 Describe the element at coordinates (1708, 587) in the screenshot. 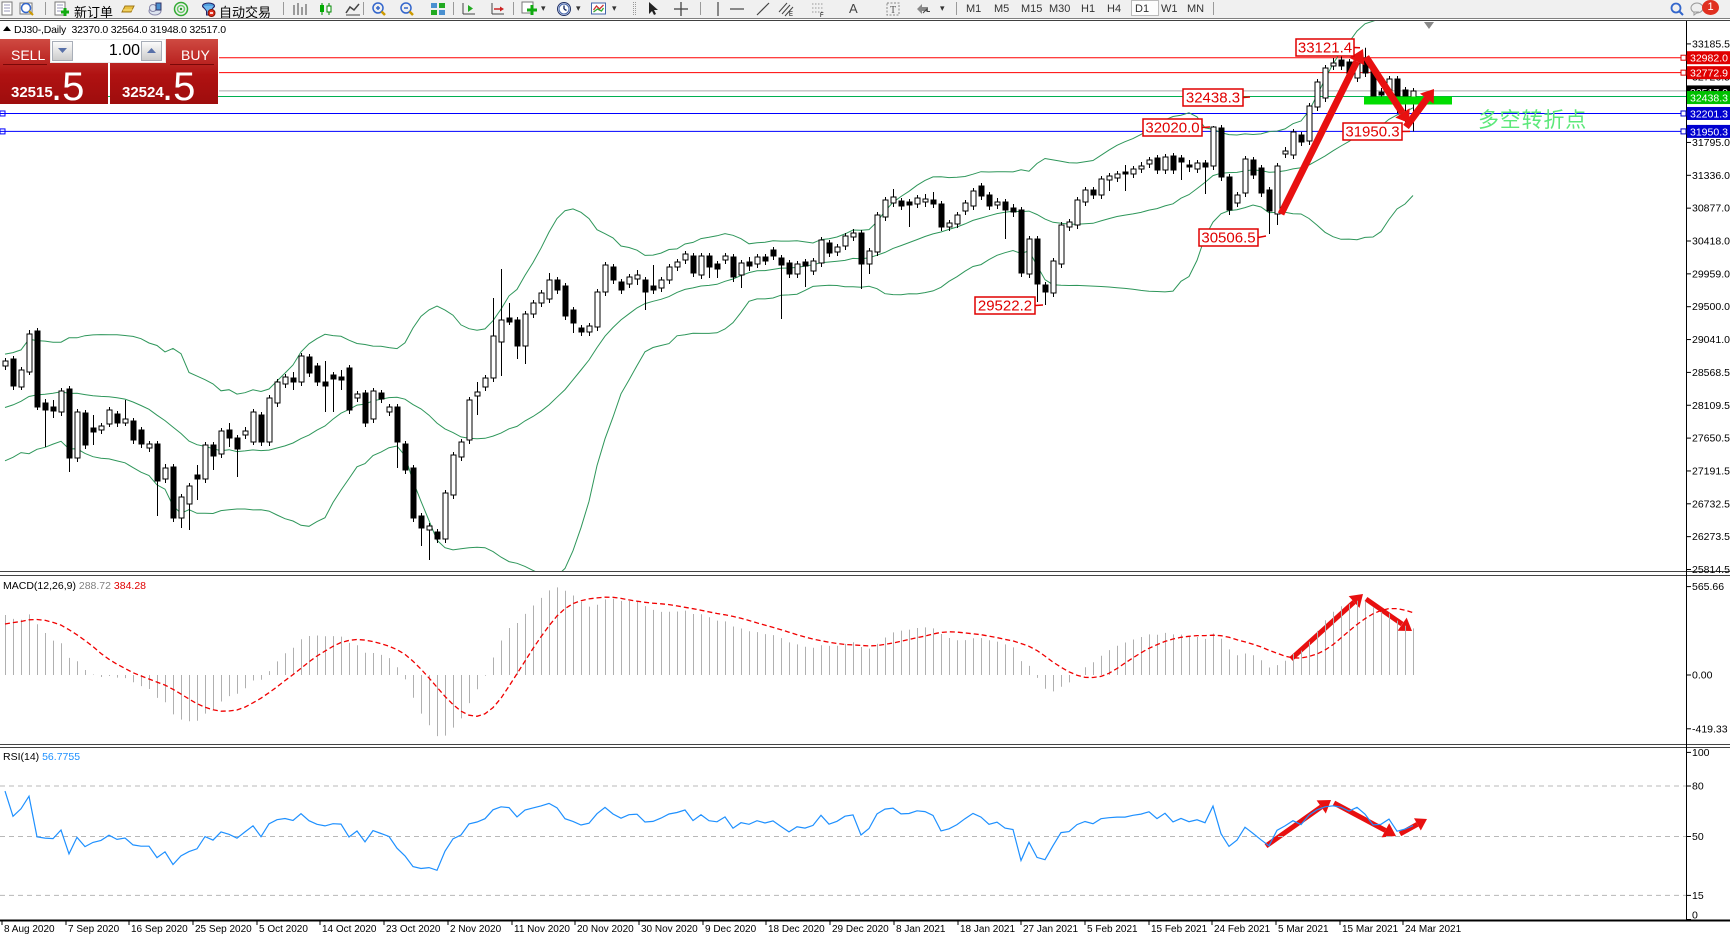

I see `svg-text: 565.66` at that location.